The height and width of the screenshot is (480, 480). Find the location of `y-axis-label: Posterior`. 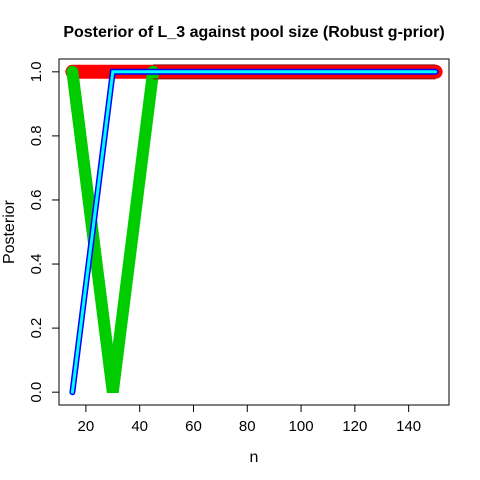

y-axis-label: Posterior is located at coordinates (9, 231).